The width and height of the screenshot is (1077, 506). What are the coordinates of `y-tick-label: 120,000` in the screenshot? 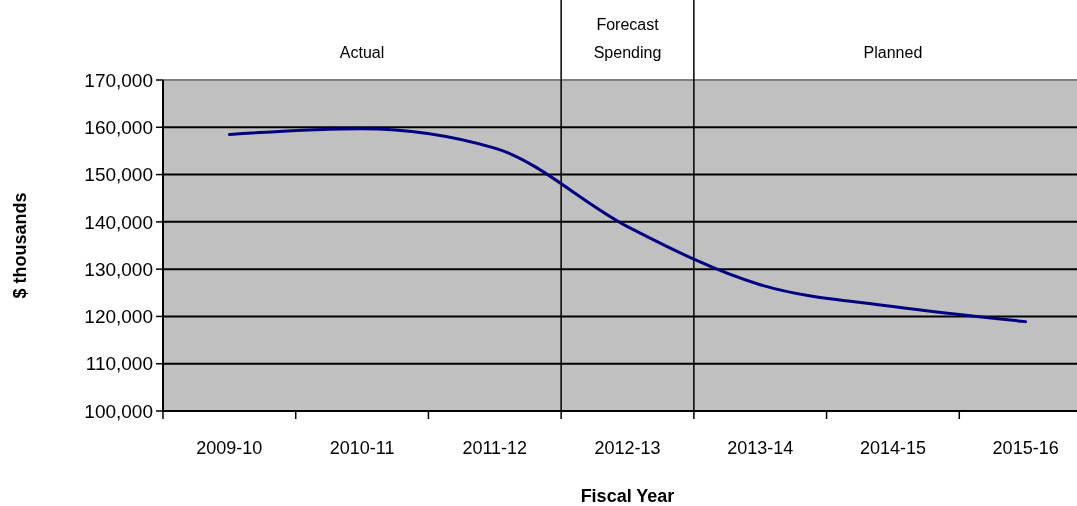 It's located at (118, 317).